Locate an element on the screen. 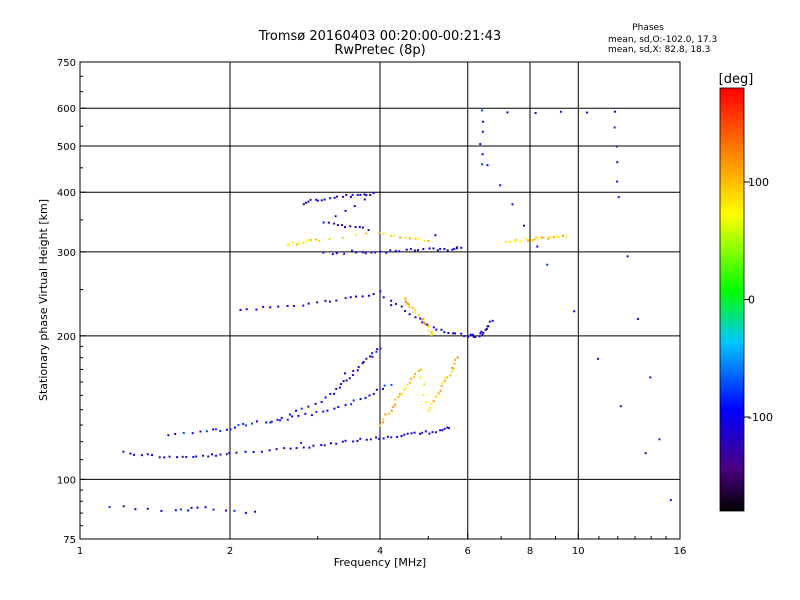  y-tick-label: 300 is located at coordinates (66, 253).